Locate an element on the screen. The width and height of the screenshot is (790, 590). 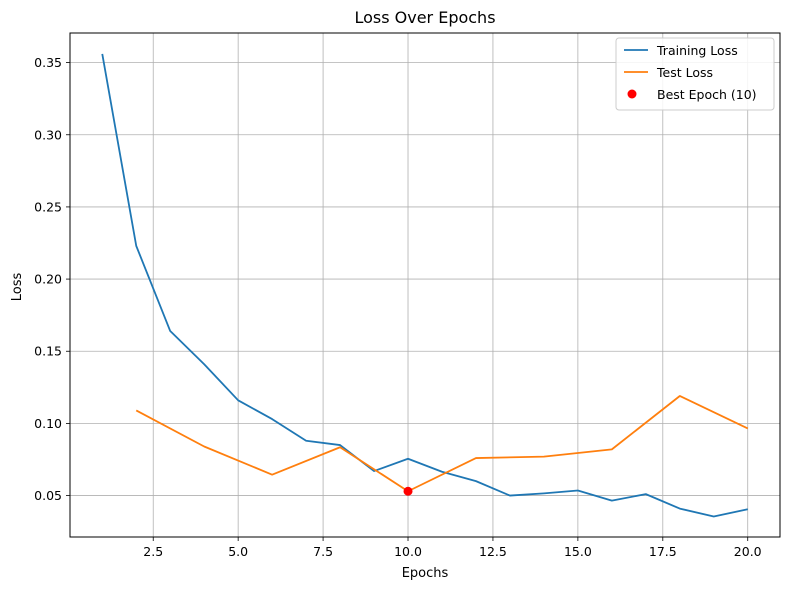
x-tick-label: 15.0 is located at coordinates (578, 551).